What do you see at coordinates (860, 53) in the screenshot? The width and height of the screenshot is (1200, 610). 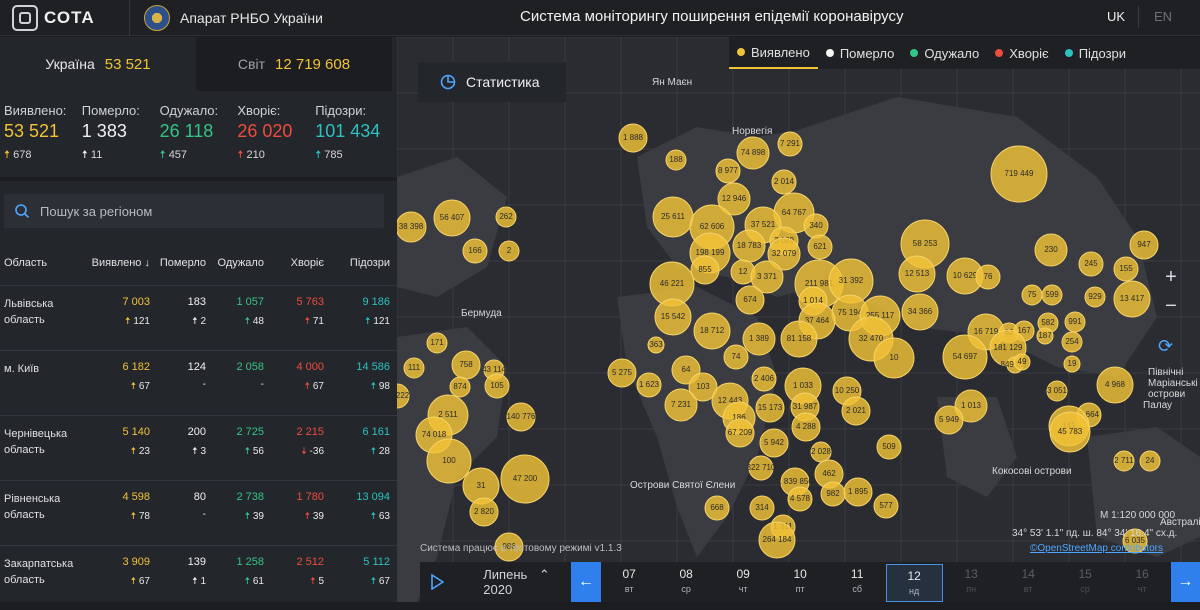 I see `legend-died: Померло` at bounding box center [860, 53].